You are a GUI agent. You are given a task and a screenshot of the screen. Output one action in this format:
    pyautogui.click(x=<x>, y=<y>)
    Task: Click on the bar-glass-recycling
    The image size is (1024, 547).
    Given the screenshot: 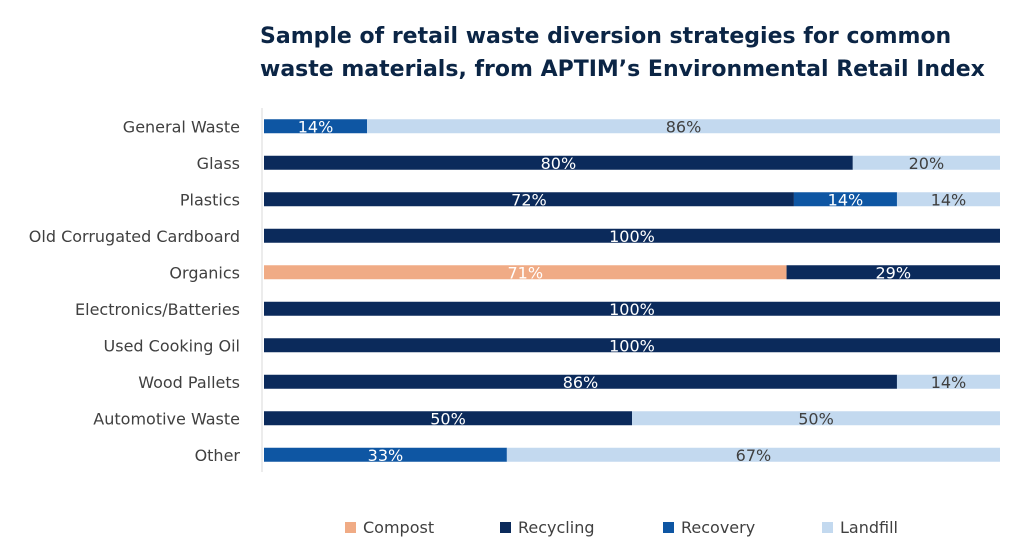 What is the action you would take?
    pyautogui.click(x=558, y=162)
    